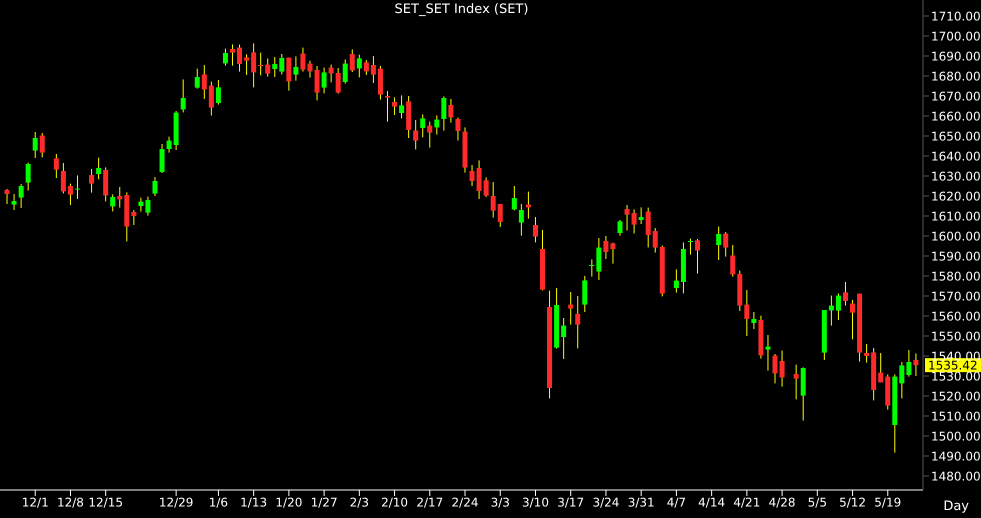 The height and width of the screenshot is (518, 981). Describe the element at coordinates (956, 236) in the screenshot. I see `y-tick-label: 1600.00` at that location.